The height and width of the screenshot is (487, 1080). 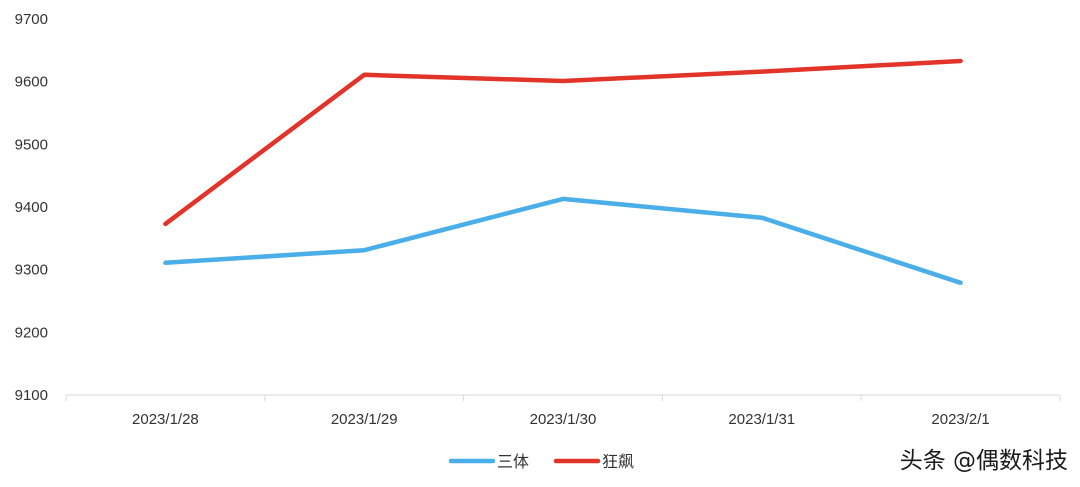 I want to click on y-tick-label: 9400, so click(x=31, y=207).